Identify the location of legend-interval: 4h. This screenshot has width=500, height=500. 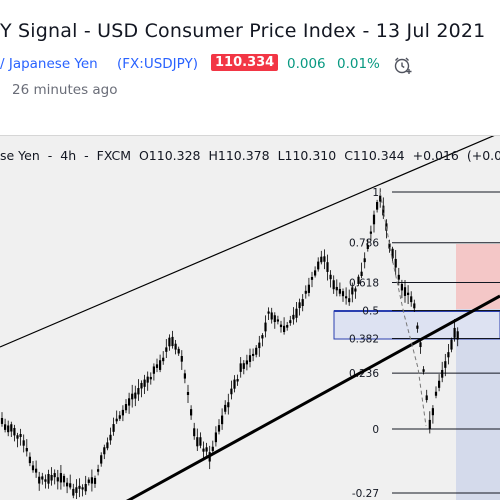
(68, 155).